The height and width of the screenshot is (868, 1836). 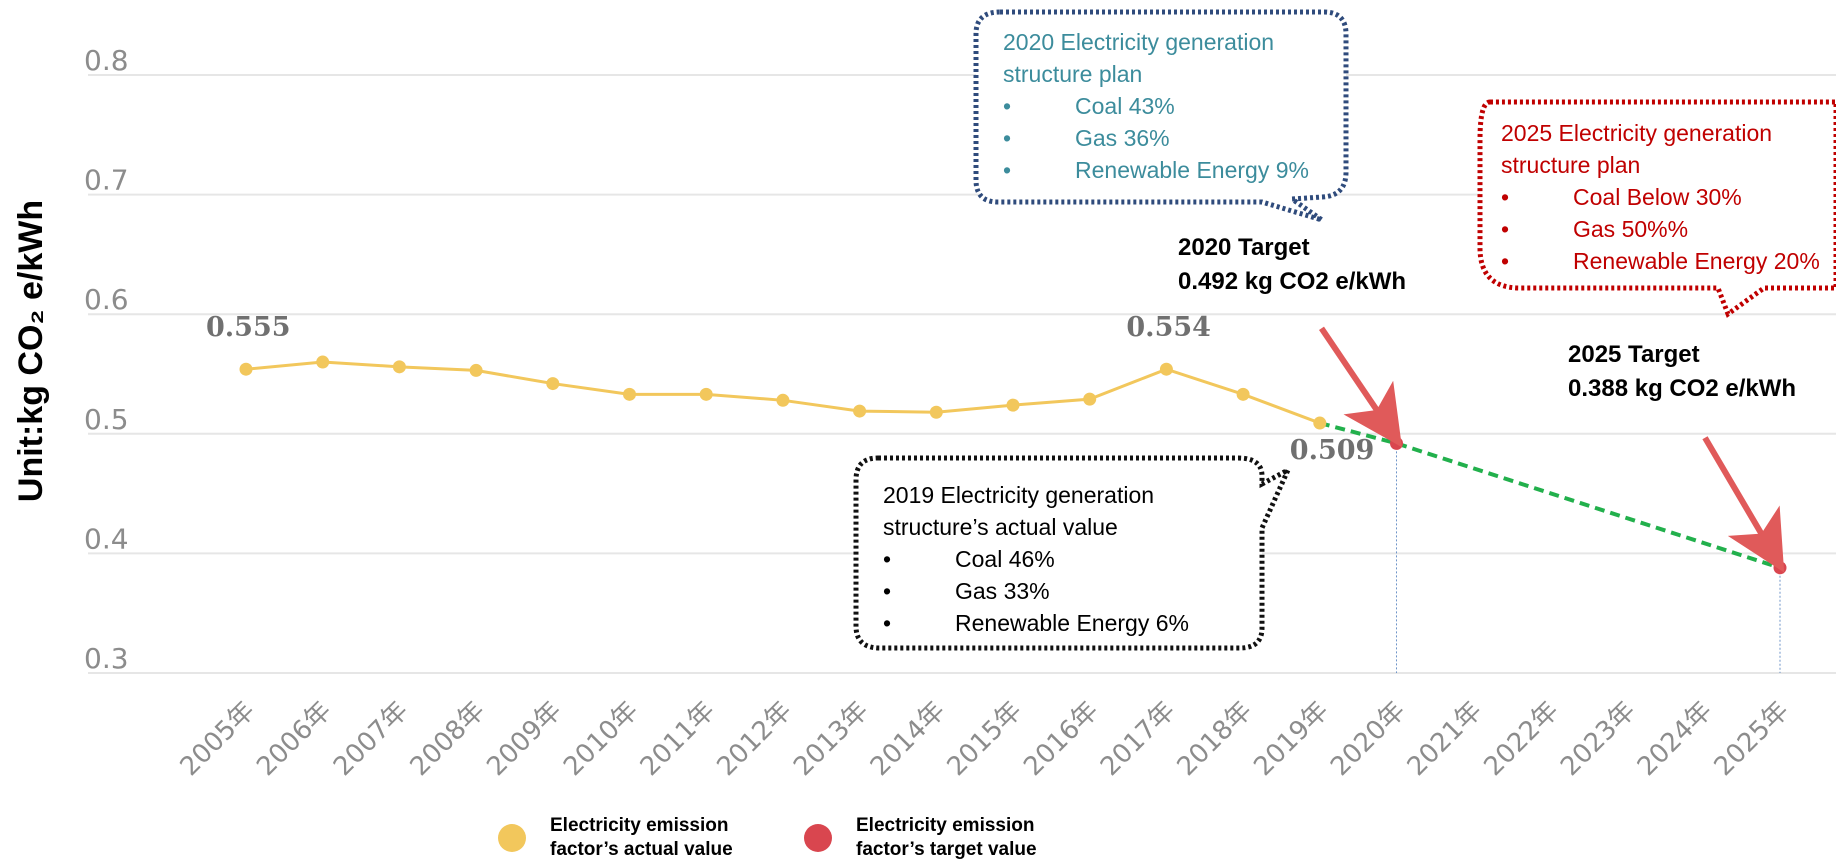 I want to click on x-tick-label: 2024年, so click(x=1675, y=739).